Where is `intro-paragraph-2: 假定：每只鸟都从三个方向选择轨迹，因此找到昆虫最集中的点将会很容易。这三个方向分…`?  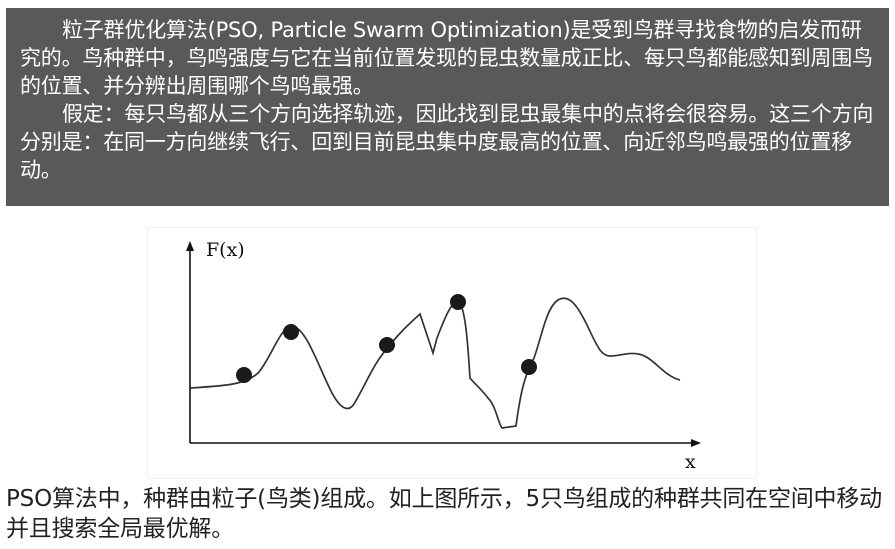 intro-paragraph-2: 假定：每只鸟都从三个方向选择轨迹，因此找到昆虫最集中的点将会很容易。这三个方向分… is located at coordinates (447, 142).